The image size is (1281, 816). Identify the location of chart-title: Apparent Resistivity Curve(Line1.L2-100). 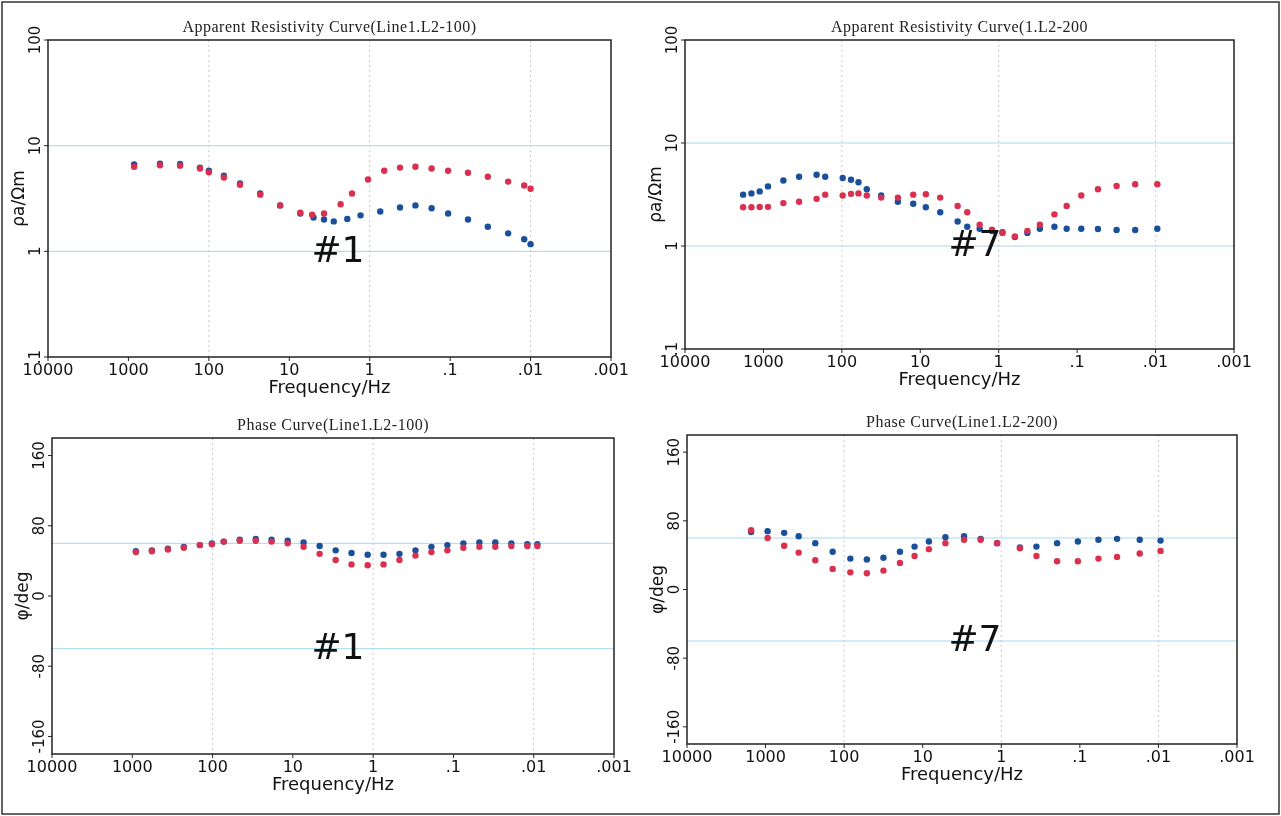
(329, 27).